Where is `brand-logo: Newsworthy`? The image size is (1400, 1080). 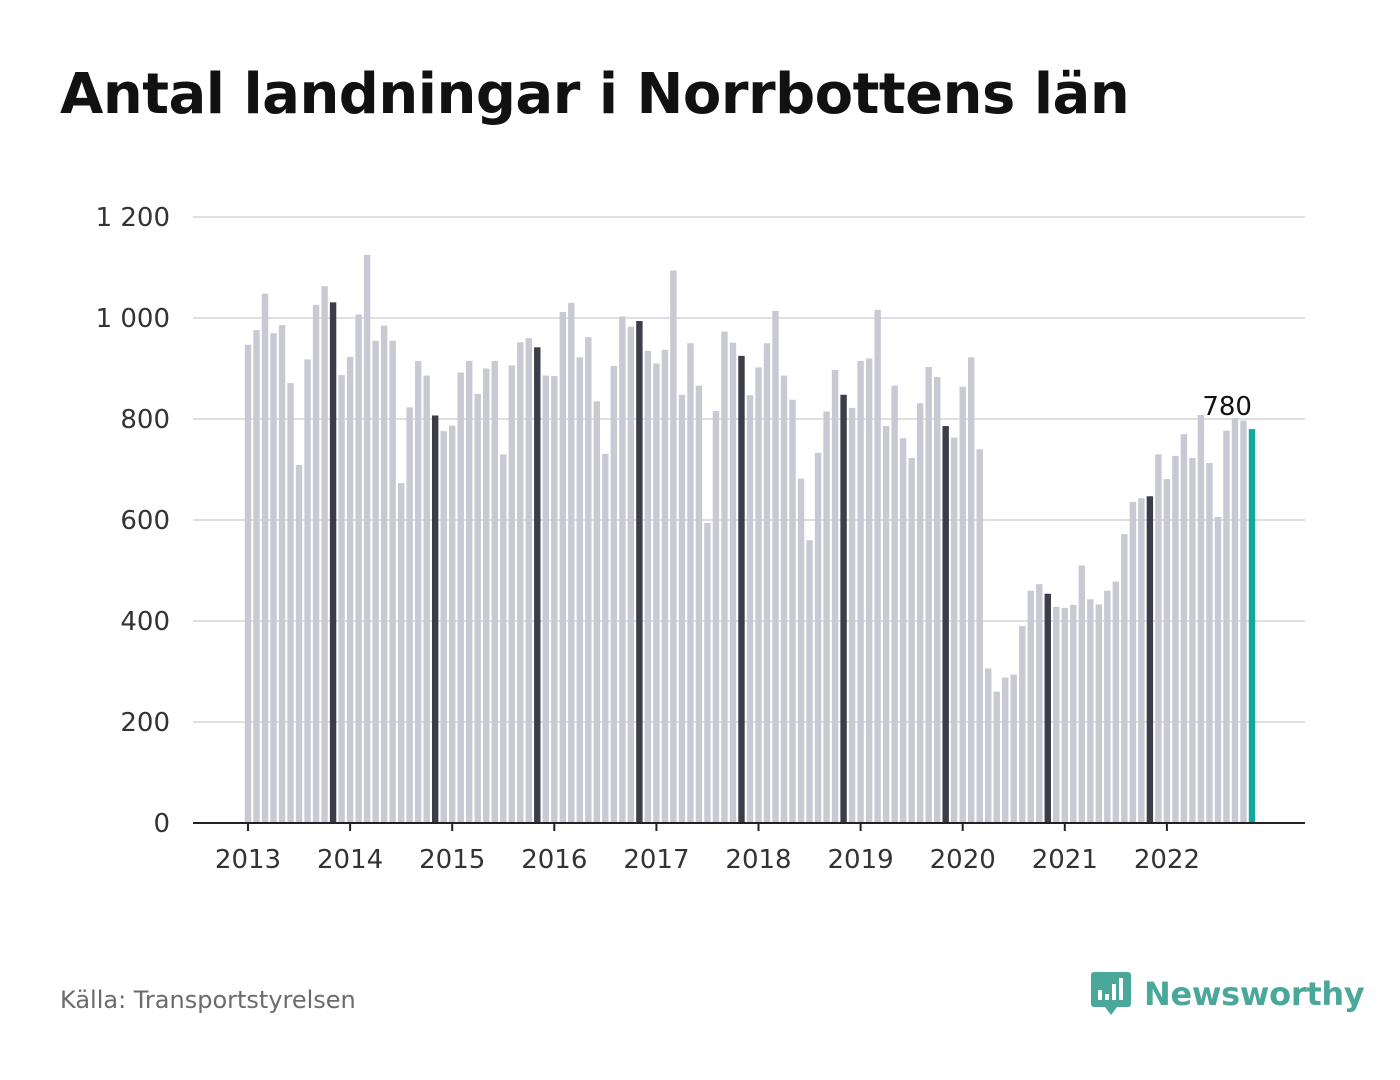
brand-logo: Newsworthy is located at coordinates (1227, 994).